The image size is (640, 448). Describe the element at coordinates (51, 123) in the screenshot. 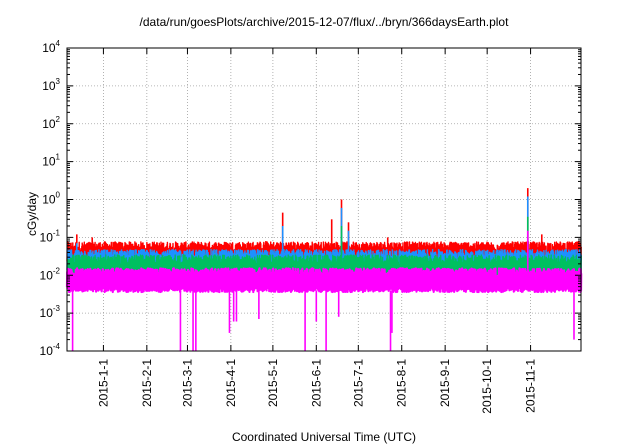

I see `y-tick-label: 10²` at that location.